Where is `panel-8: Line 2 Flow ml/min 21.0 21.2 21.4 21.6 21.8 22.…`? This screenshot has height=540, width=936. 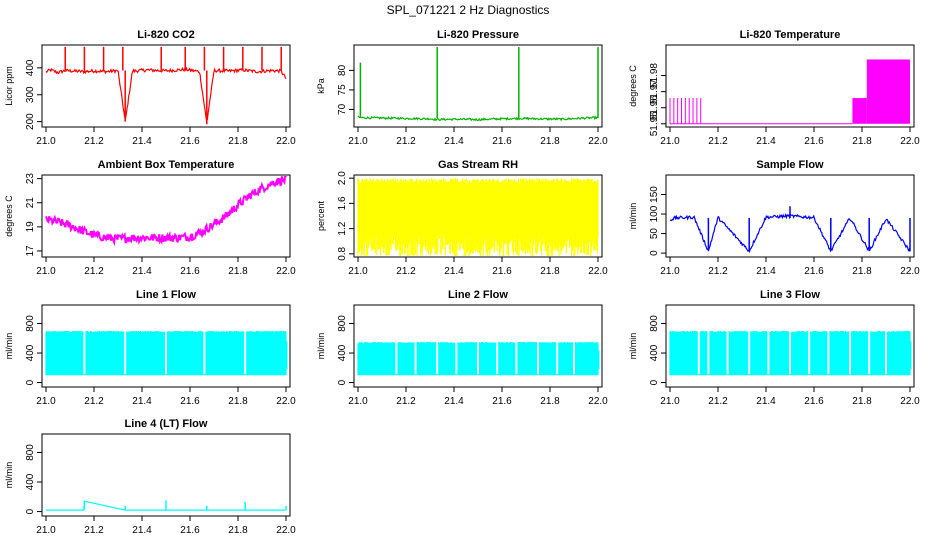
panel-8: Line 2 Flow ml/min 21.0 21.2 21.4 21.6 21.8 22.… is located at coordinates (462, 348).